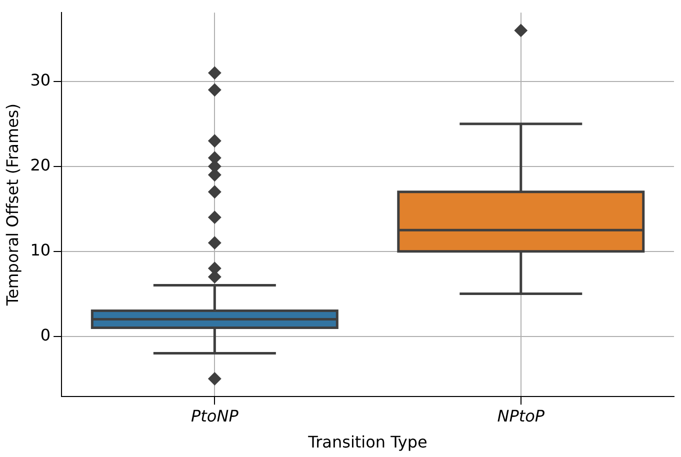 The image size is (681, 457). I want to click on y-tick-label: 0, so click(45, 334).